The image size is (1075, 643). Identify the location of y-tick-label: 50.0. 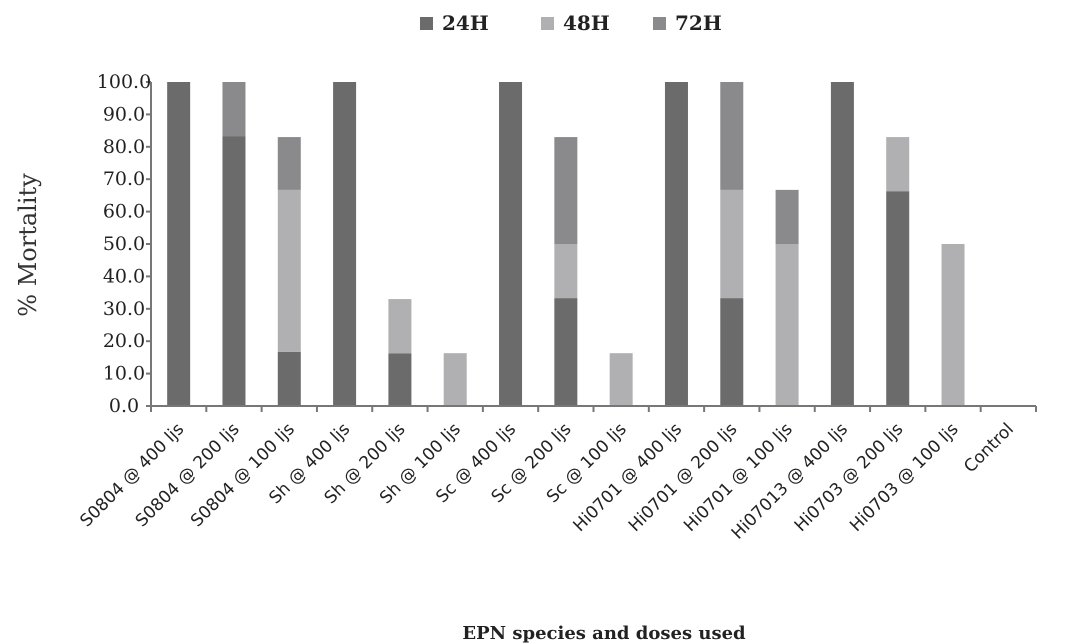
(124, 244).